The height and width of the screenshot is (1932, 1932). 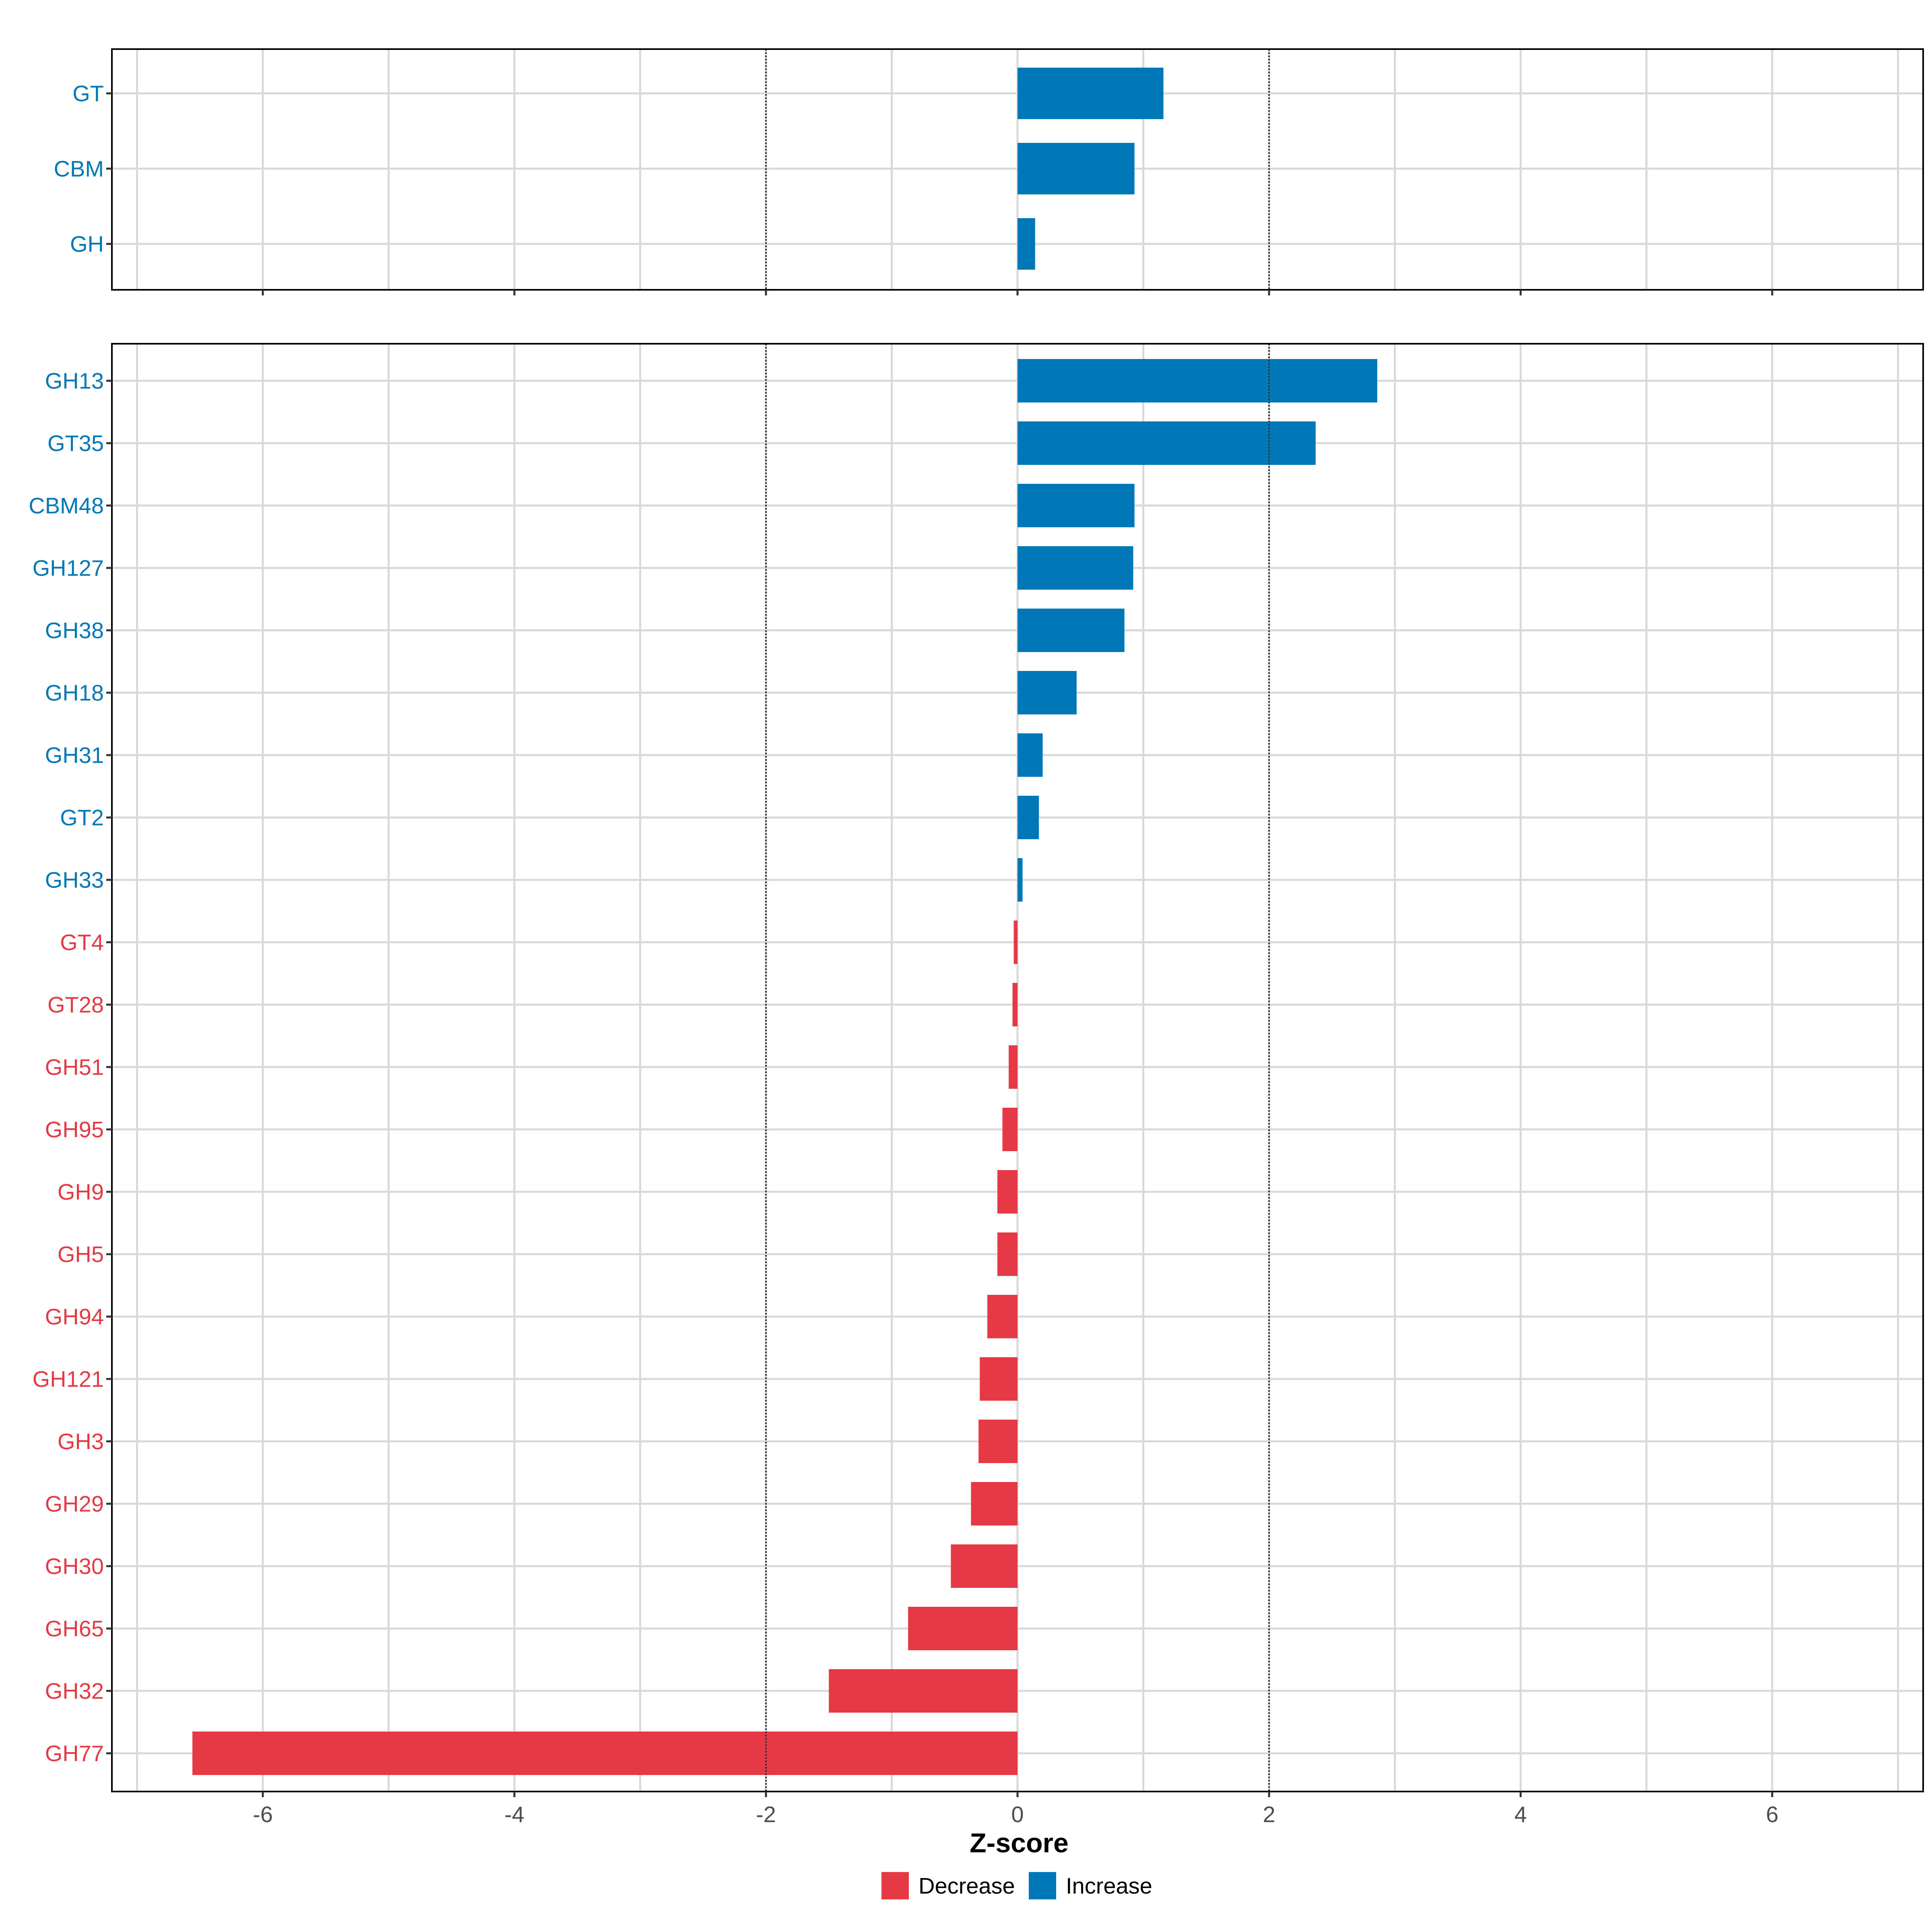 I want to click on bar-gh, so click(x=1026, y=244).